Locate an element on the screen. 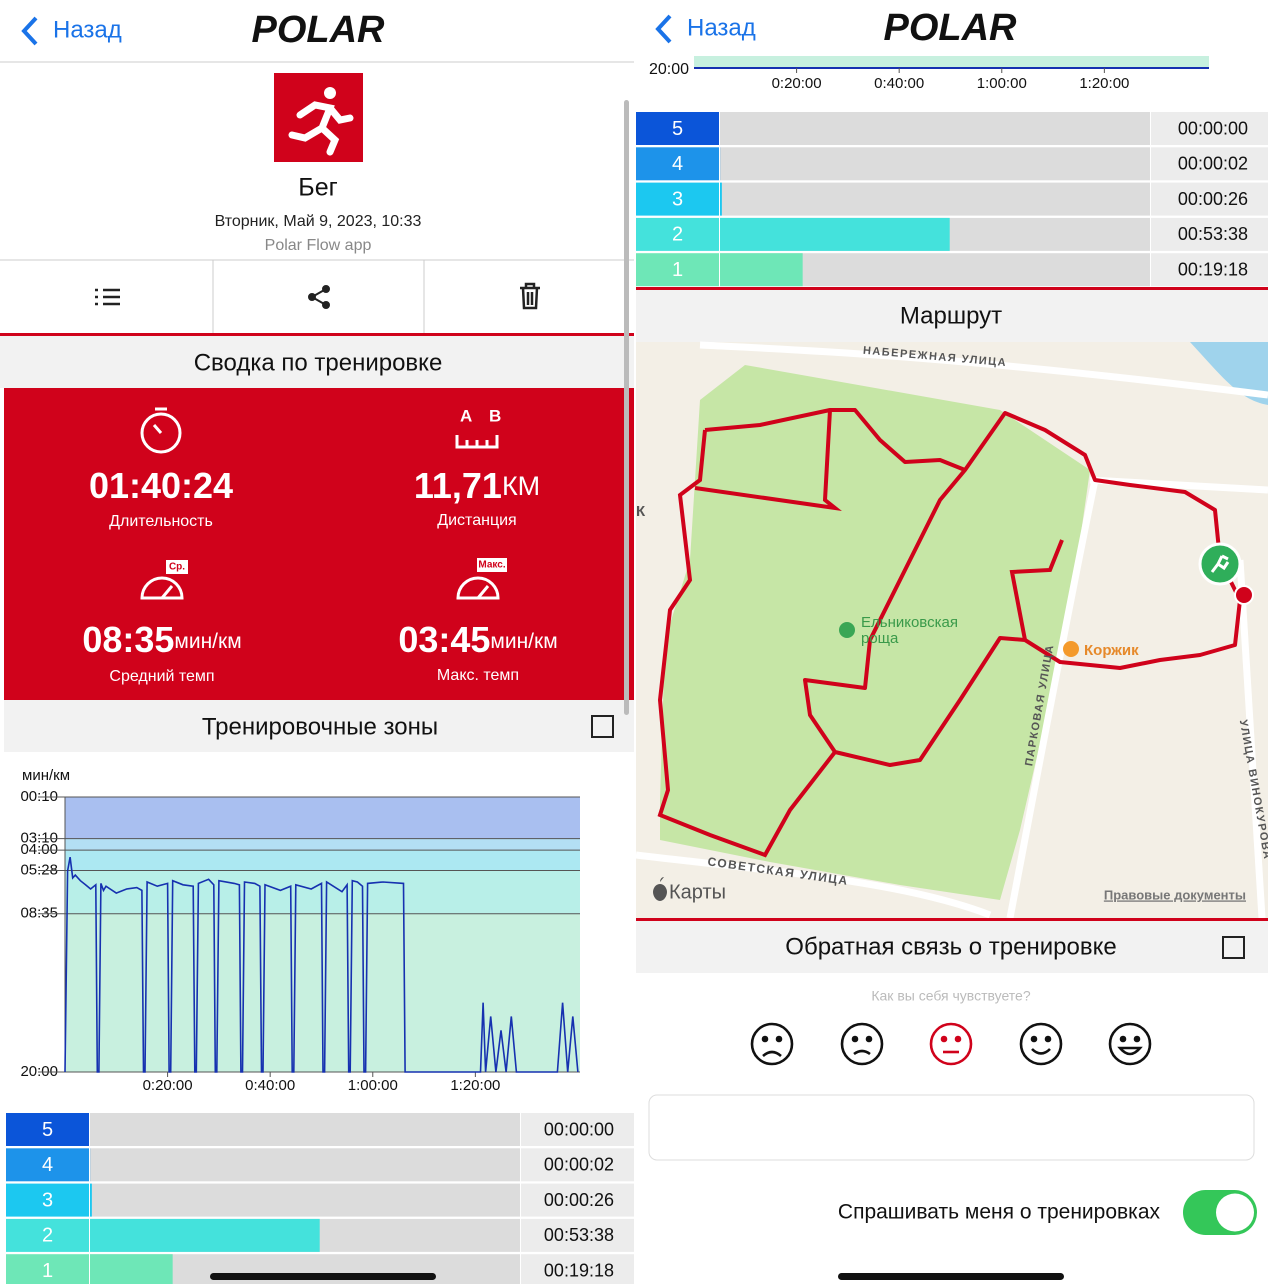 The height and width of the screenshot is (1284, 1268). apple-logo is located at coordinates (660, 889).